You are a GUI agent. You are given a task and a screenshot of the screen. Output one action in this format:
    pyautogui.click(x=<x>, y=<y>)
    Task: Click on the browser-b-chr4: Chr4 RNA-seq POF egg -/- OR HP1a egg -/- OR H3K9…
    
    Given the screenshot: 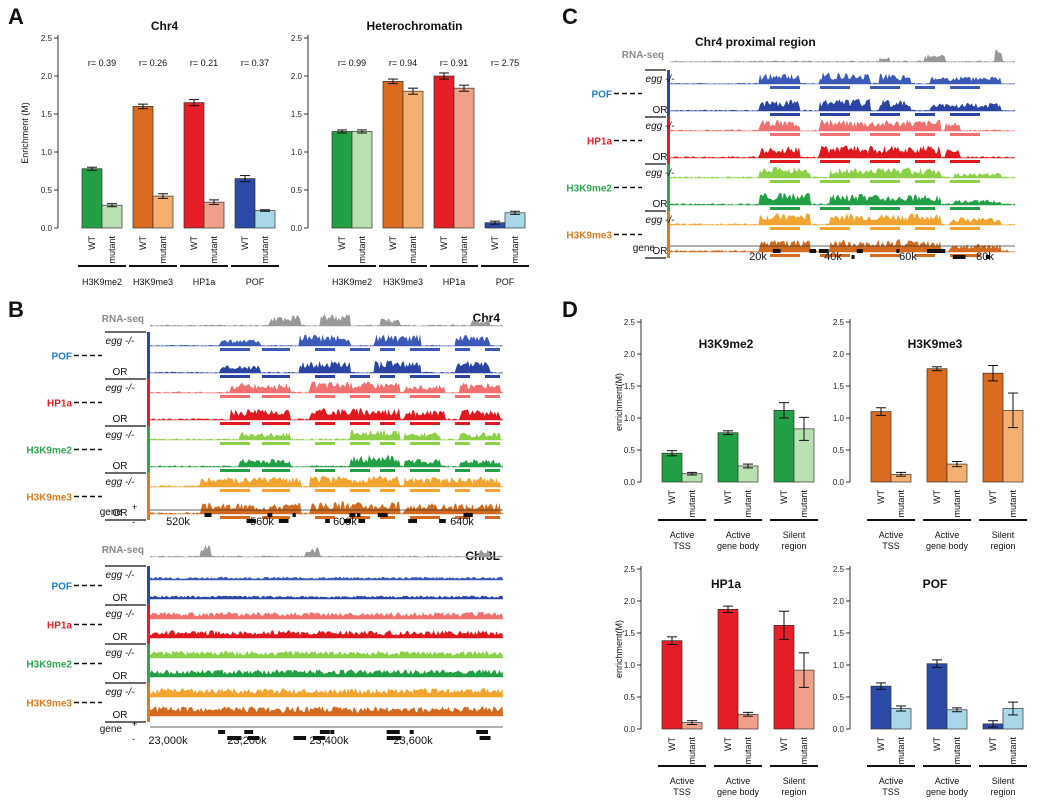 What is the action you would take?
    pyautogui.click(x=264, y=419)
    